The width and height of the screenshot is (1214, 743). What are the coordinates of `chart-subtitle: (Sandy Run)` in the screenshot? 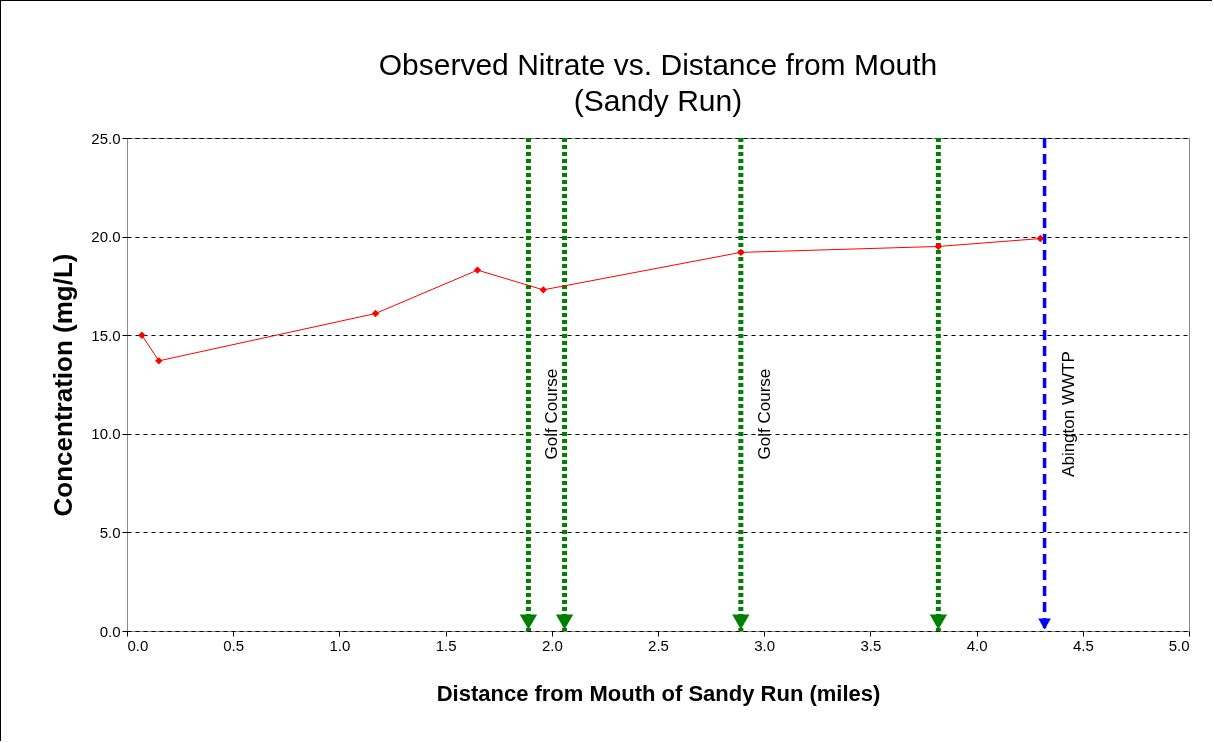 It's located at (658, 100).